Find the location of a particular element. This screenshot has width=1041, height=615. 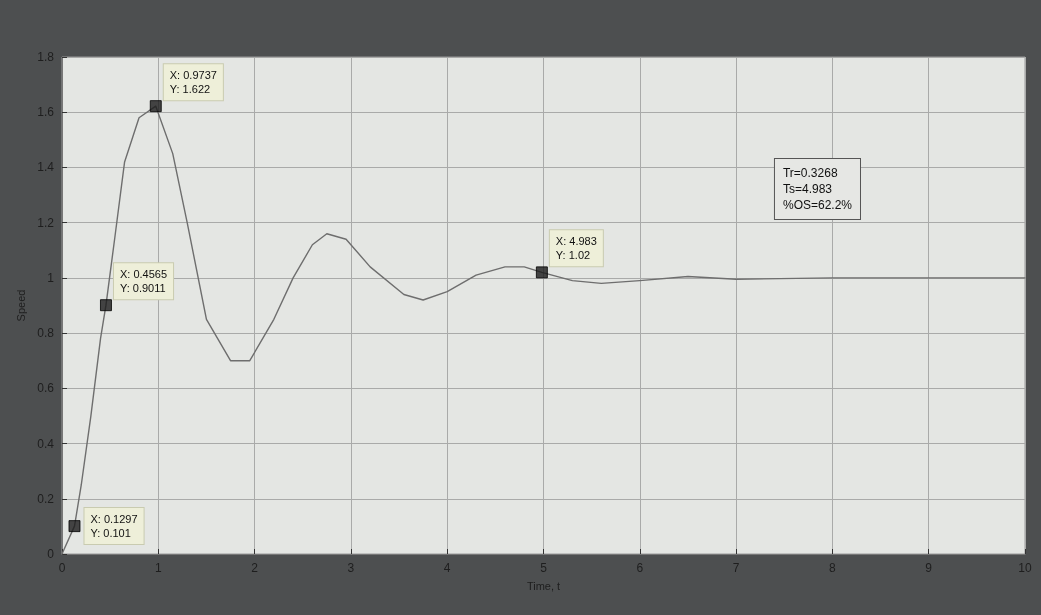

annotation: X: 0.1297 Y: 0.101 is located at coordinates (114, 526).